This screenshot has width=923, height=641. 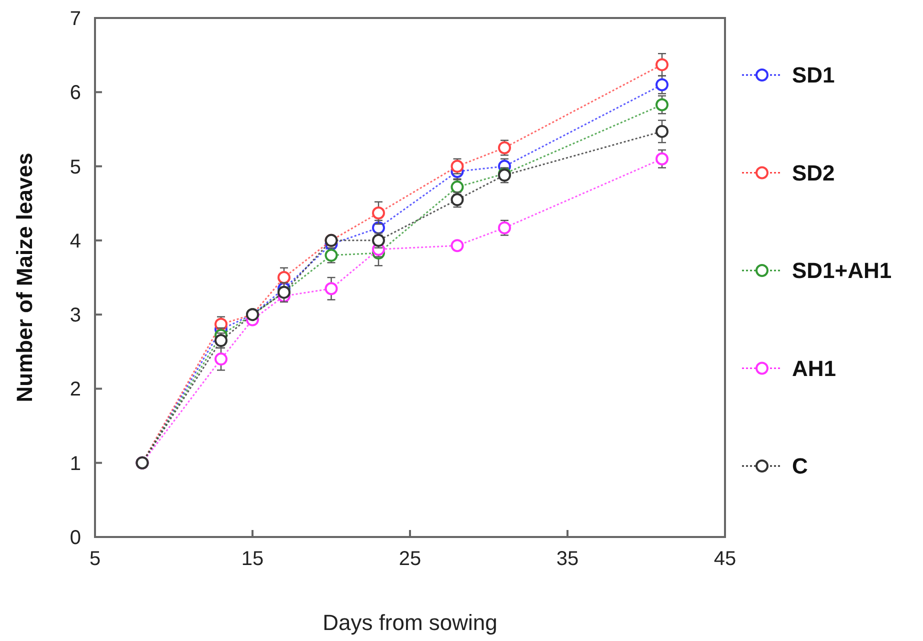 I want to click on x-tick-label: 35, so click(x=567, y=559).